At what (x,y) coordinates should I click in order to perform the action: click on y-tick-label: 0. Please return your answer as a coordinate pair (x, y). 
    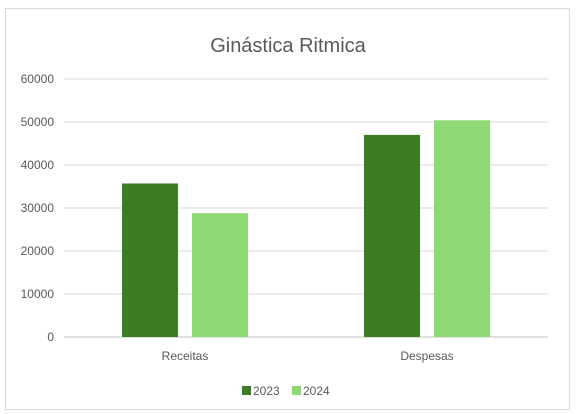
    Looking at the image, I should click on (50, 337).